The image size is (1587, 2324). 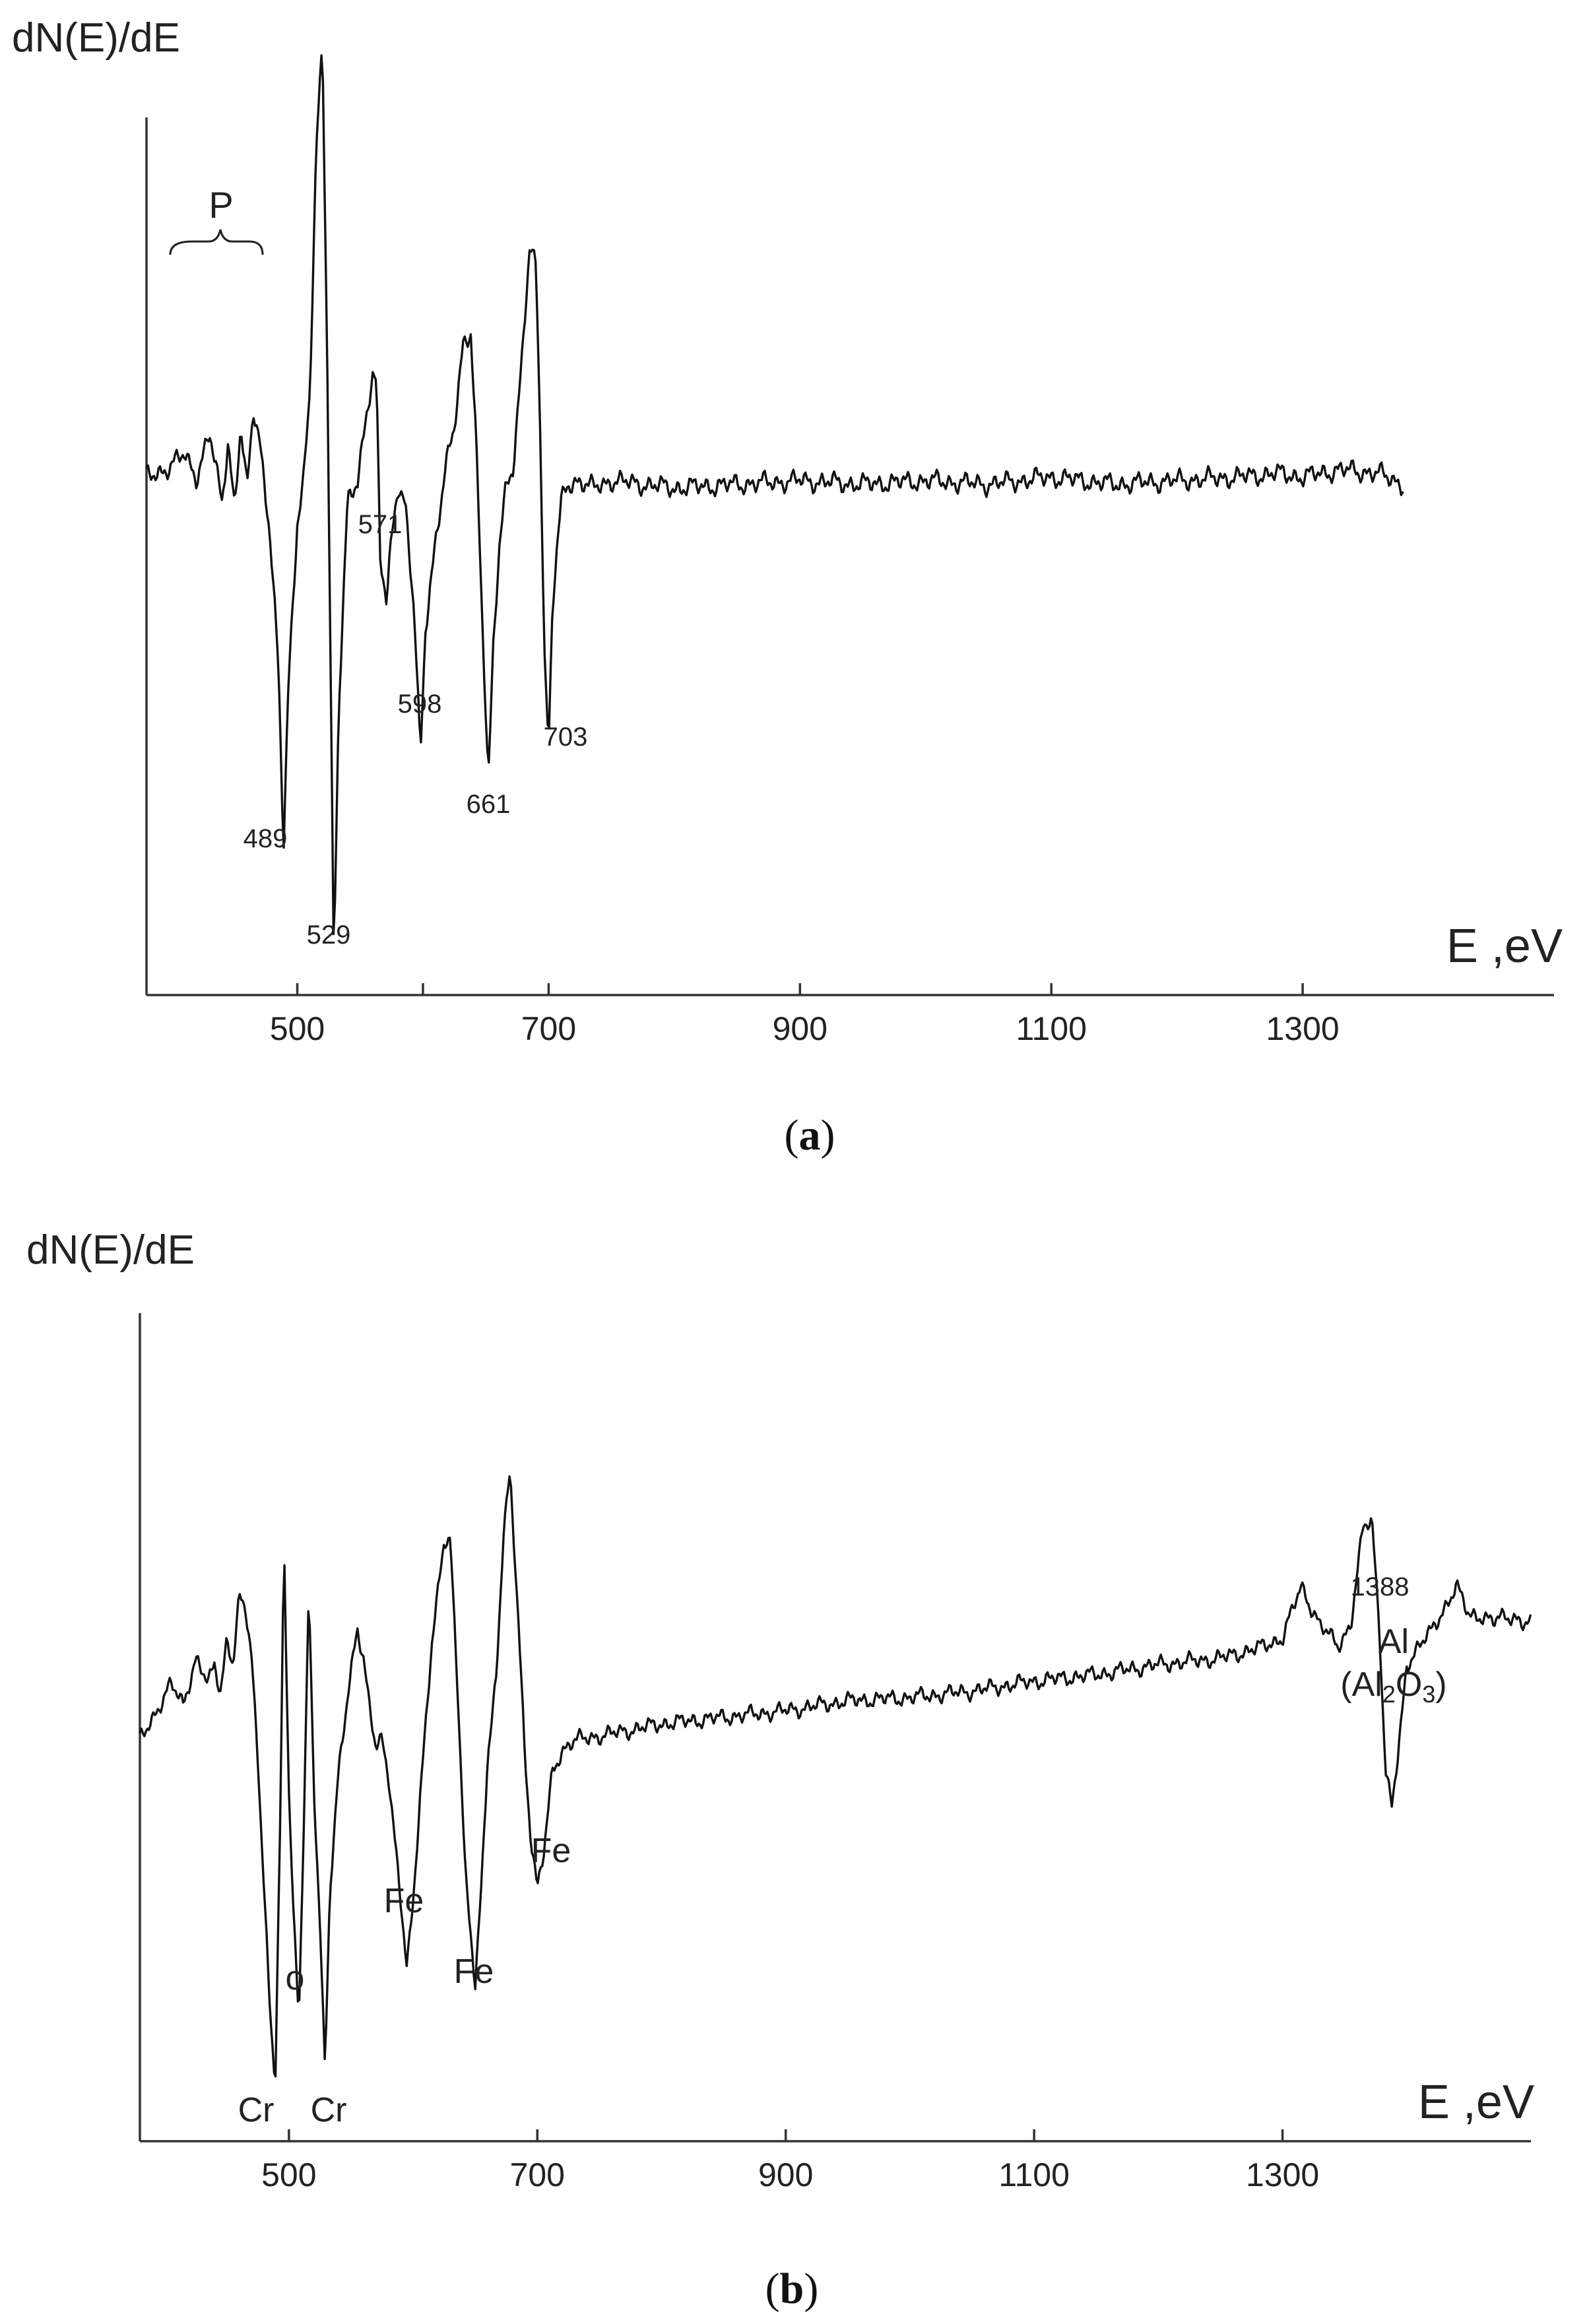 What do you see at coordinates (566, 737) in the screenshot?
I see `peak-label-703: 703` at bounding box center [566, 737].